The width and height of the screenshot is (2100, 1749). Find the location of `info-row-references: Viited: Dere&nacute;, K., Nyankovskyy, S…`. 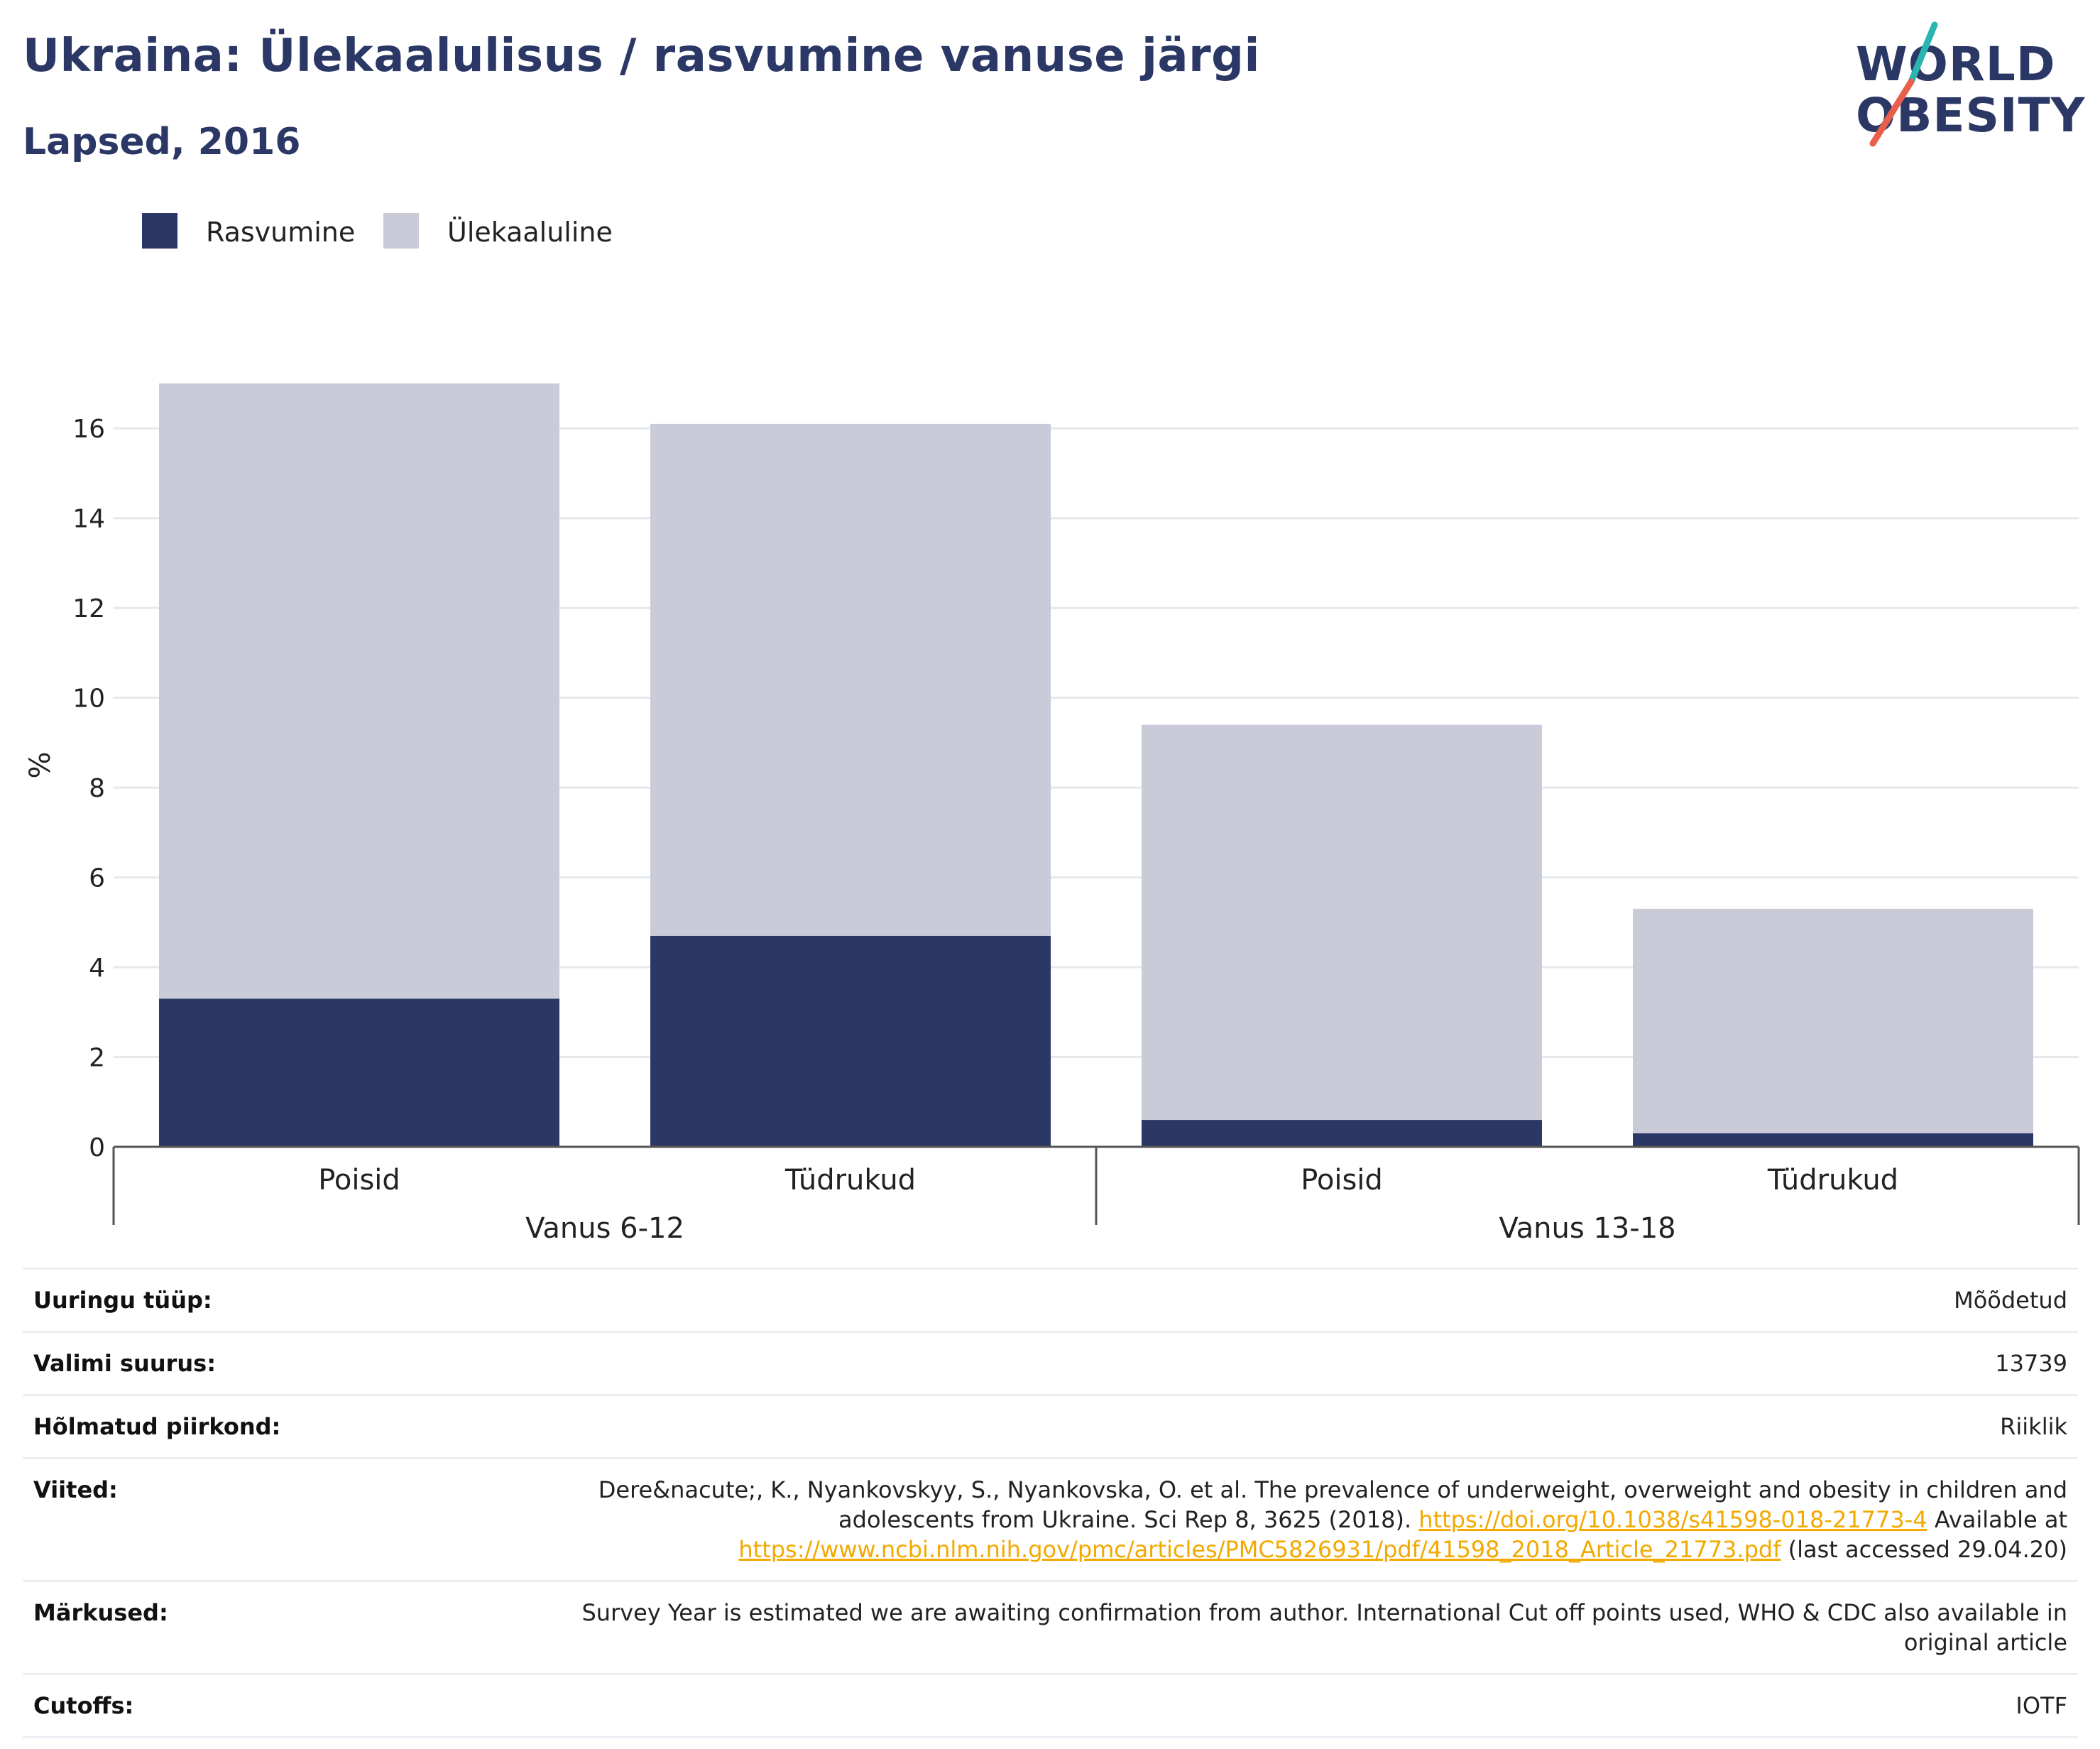

info-row-references: Viited: Dere&nacute;, K., Nyankovskyy, S… is located at coordinates (1050, 1519).